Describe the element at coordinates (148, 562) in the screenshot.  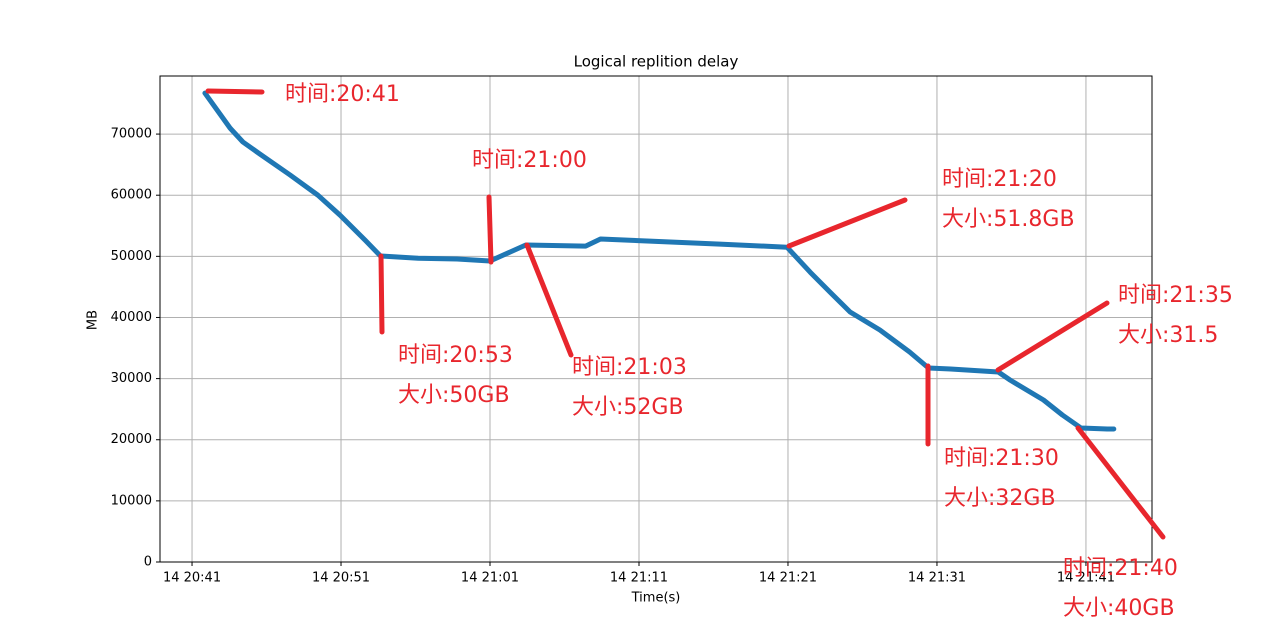
I see `y-tick-label: 0` at that location.